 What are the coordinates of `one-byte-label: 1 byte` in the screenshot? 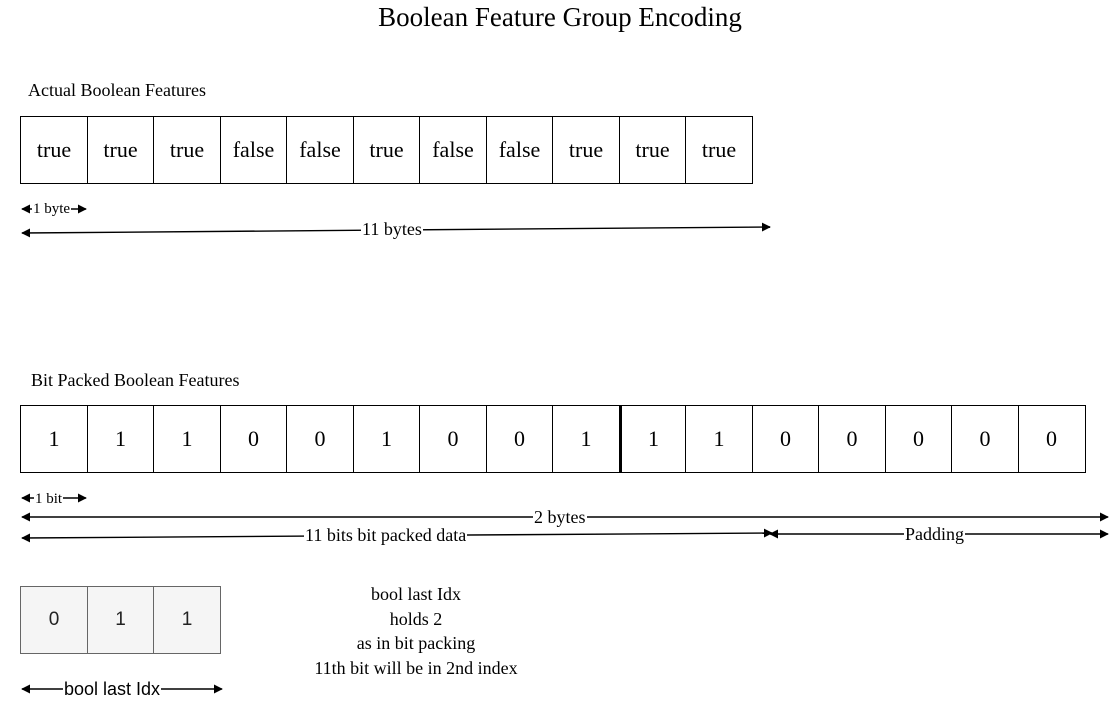 It's located at (52, 209).